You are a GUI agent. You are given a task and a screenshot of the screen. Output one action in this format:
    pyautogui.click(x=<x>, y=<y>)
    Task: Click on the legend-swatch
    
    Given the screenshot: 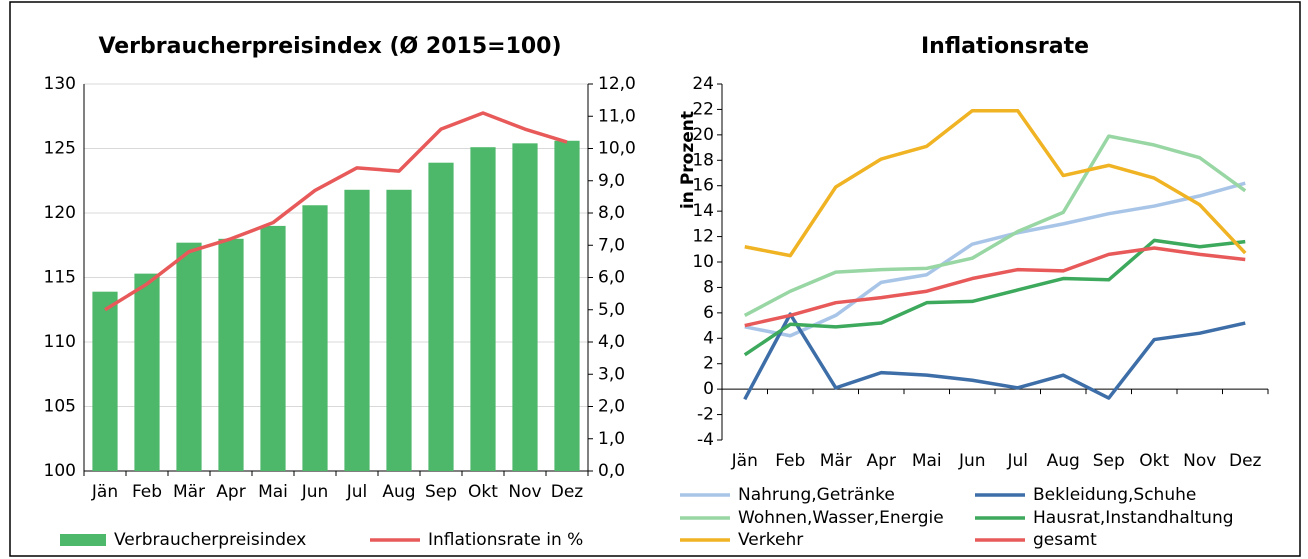 What is the action you would take?
    pyautogui.click(x=83, y=540)
    